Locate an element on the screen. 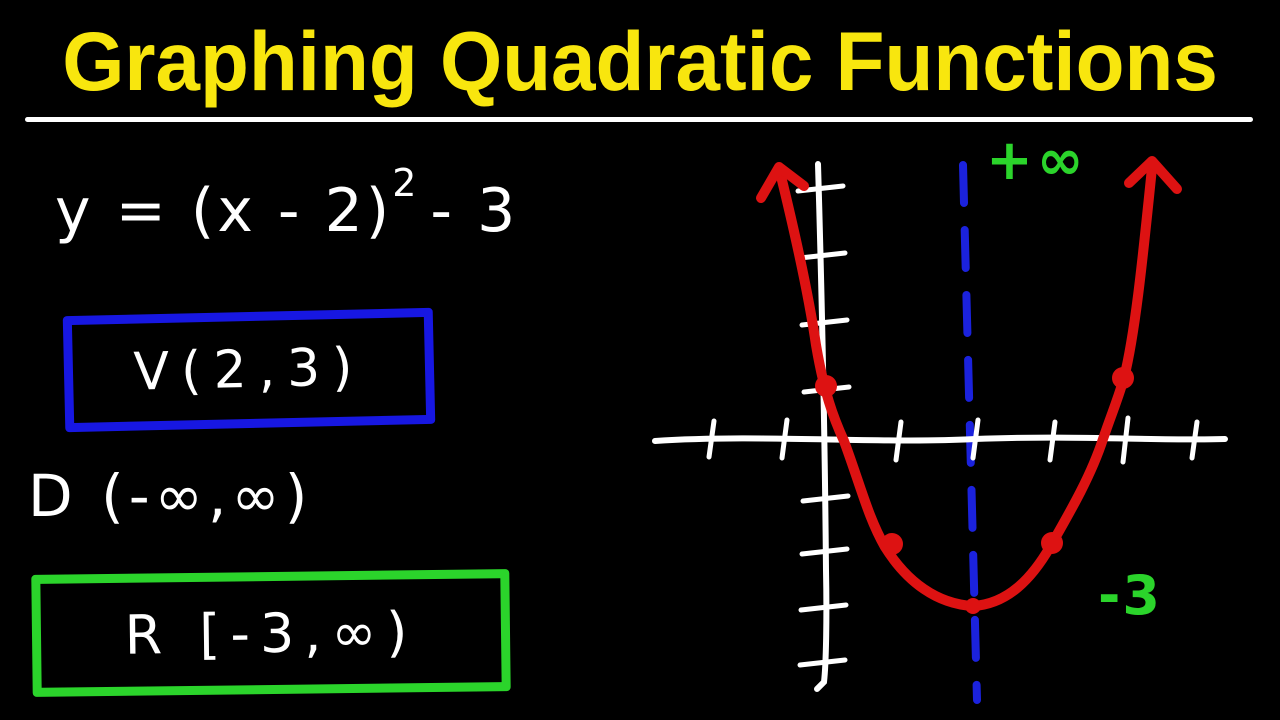 Image resolution: width=1280 pixels, height=720 pixels. range-label: R [-3,∞) is located at coordinates (271, 633).